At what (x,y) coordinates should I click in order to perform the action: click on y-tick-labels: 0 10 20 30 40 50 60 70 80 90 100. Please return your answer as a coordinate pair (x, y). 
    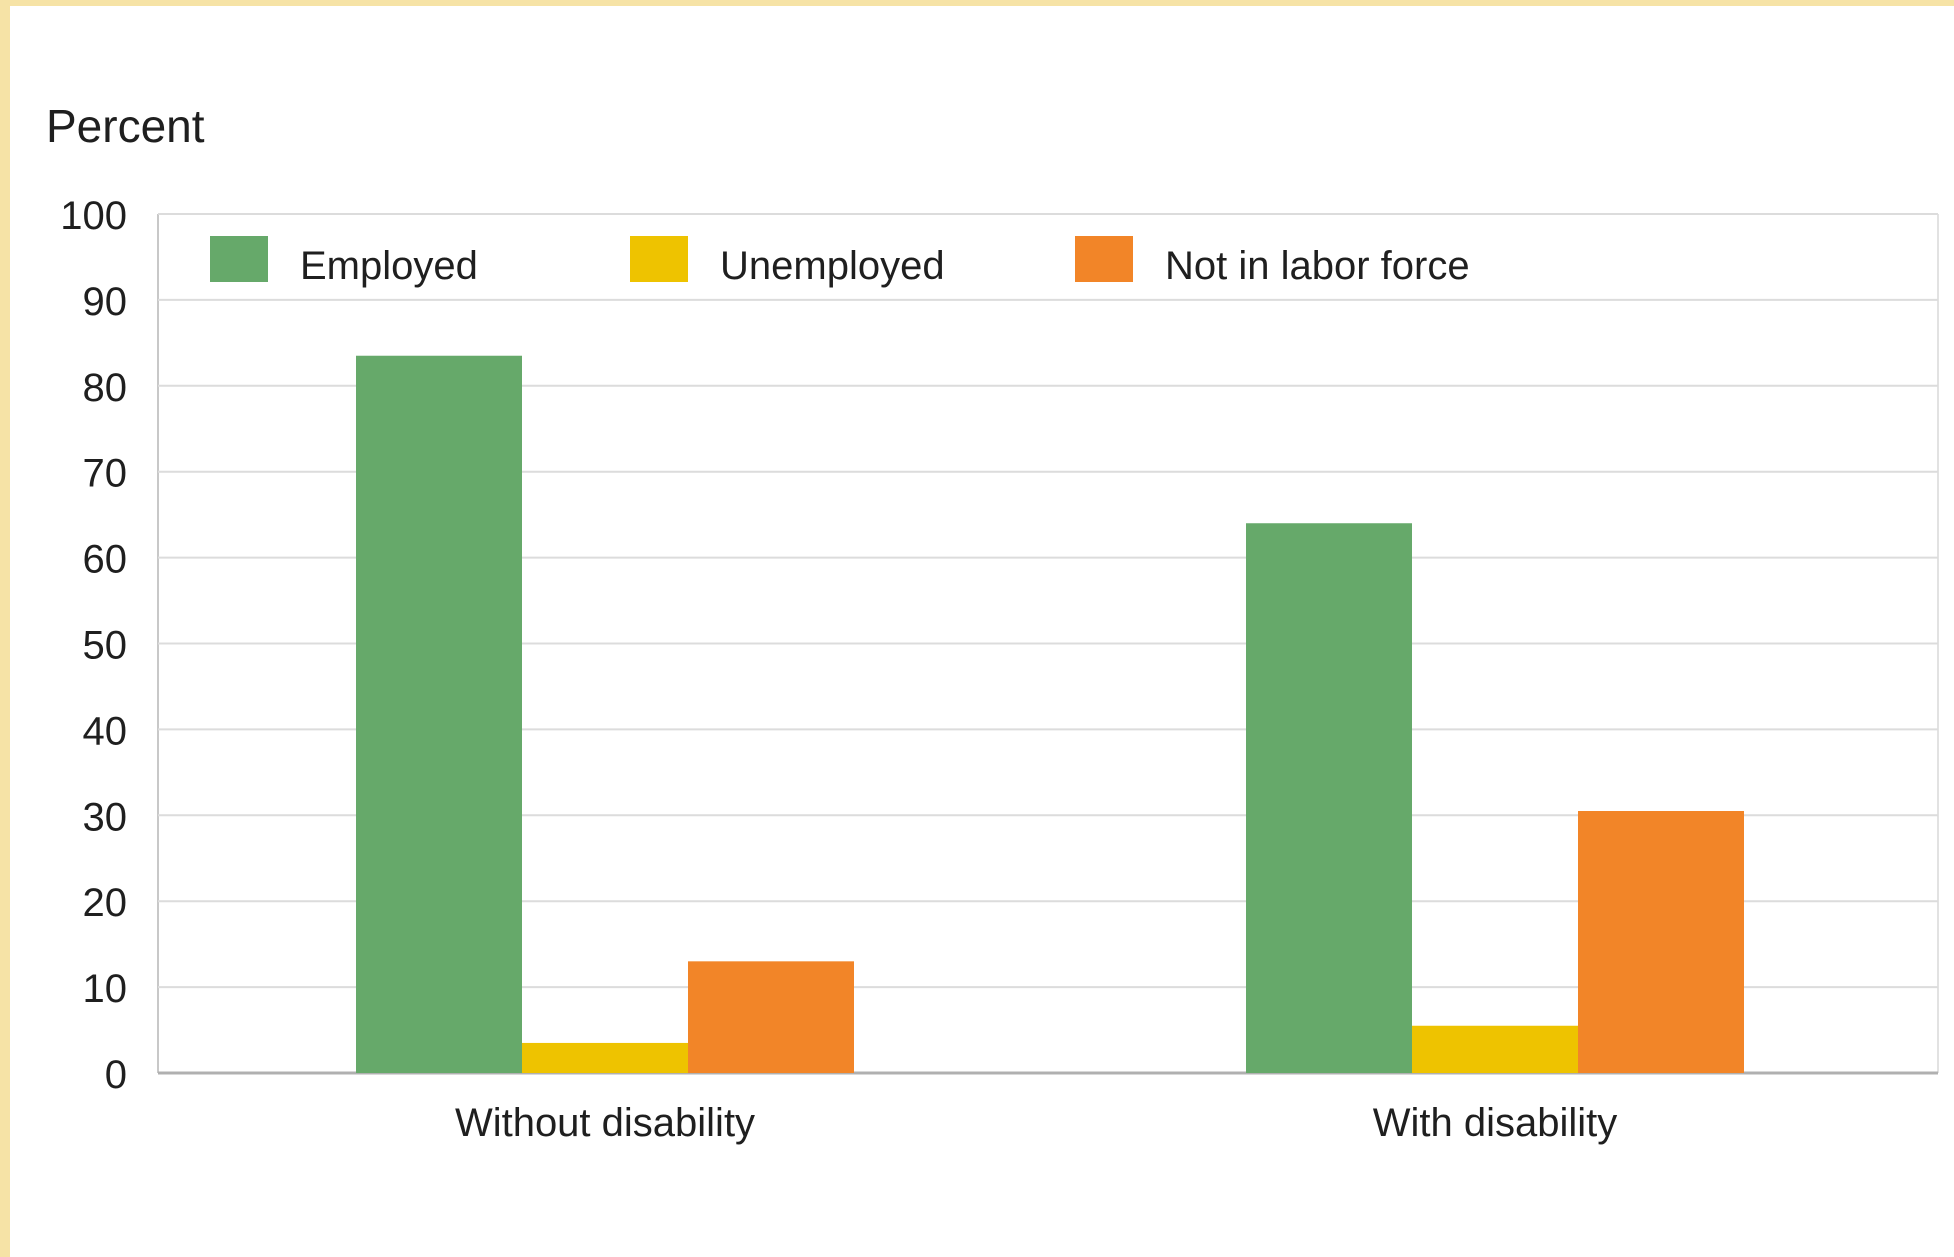
    Looking at the image, I should click on (93, 645).